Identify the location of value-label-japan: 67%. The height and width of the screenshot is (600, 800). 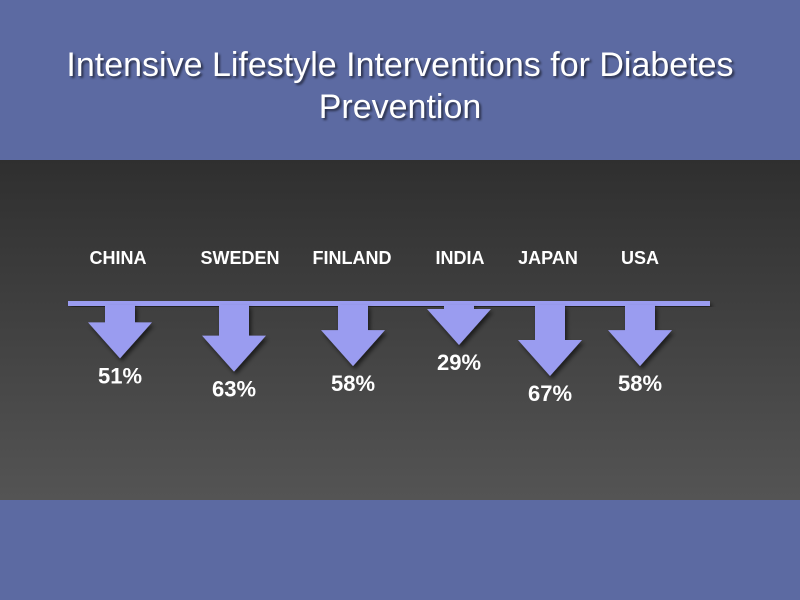
(550, 393).